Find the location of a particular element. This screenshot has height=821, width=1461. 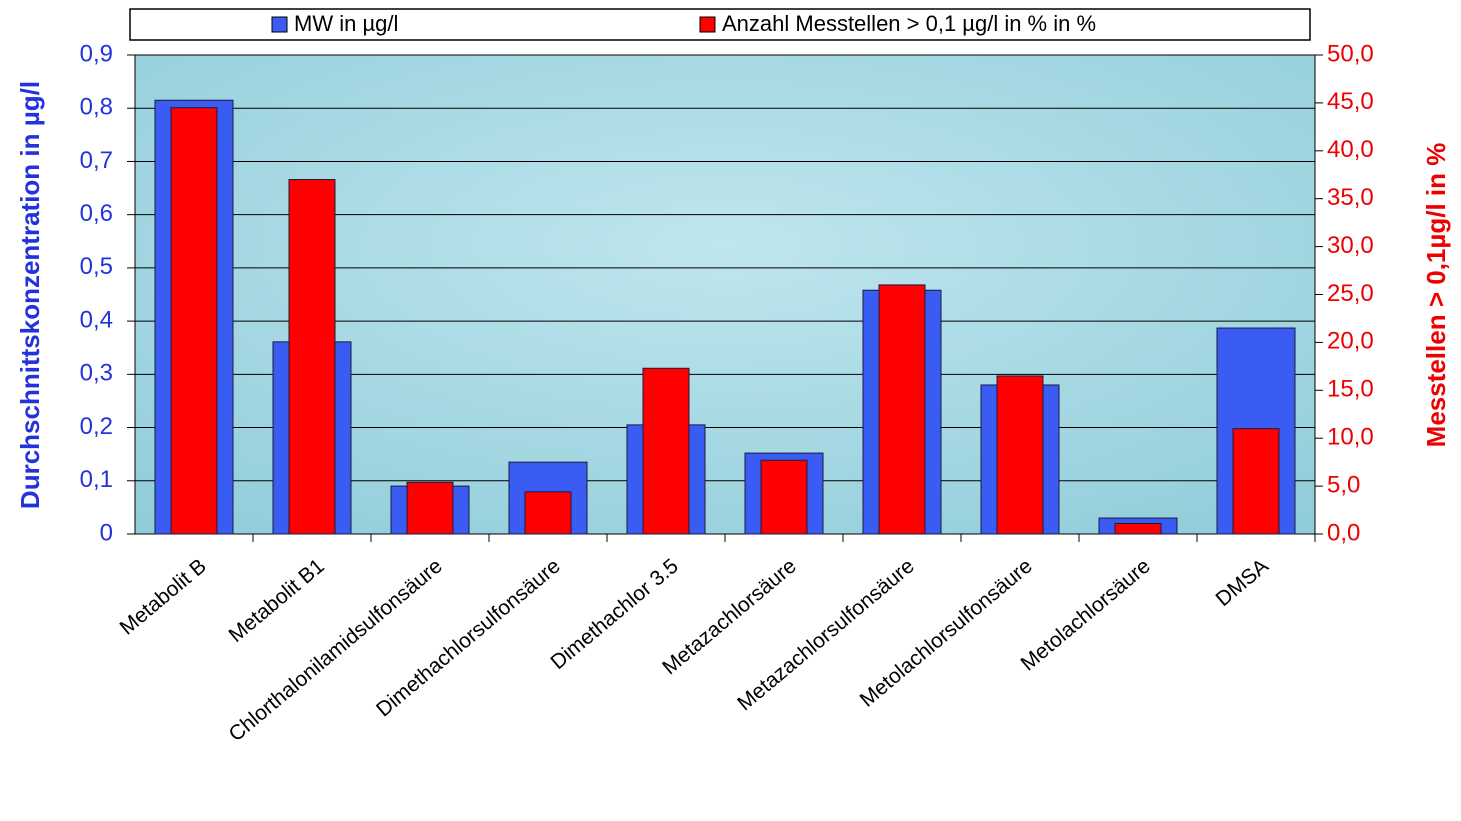

y-tick-label: 0,1 is located at coordinates (96, 479).